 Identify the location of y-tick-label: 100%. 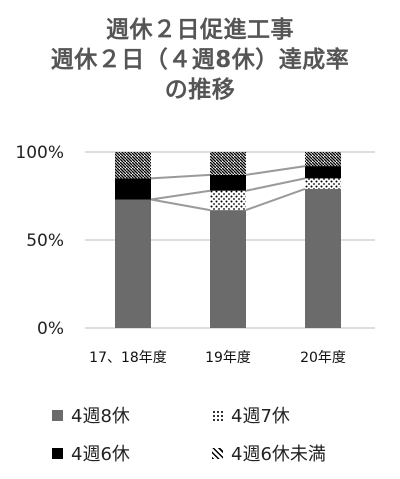
(39, 153).